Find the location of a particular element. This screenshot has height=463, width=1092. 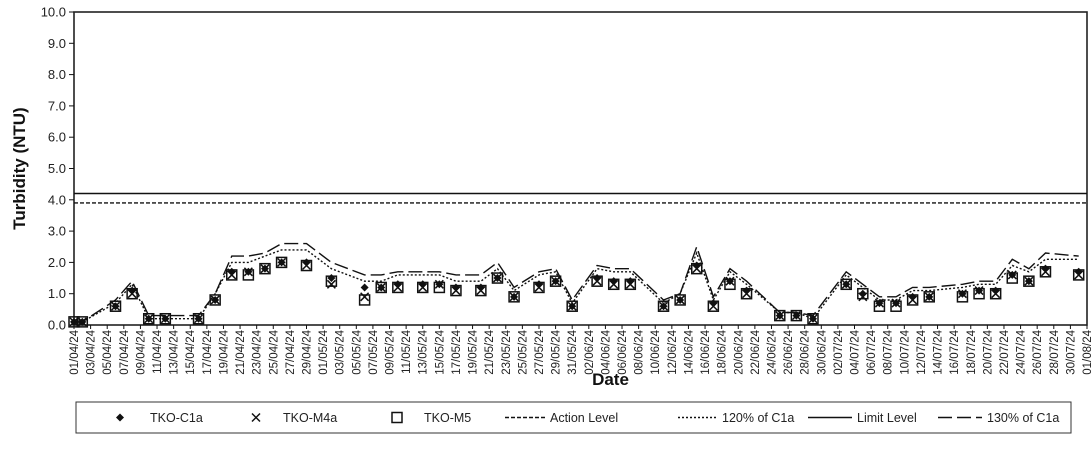

legend-label: TKO-M4a is located at coordinates (310, 418).